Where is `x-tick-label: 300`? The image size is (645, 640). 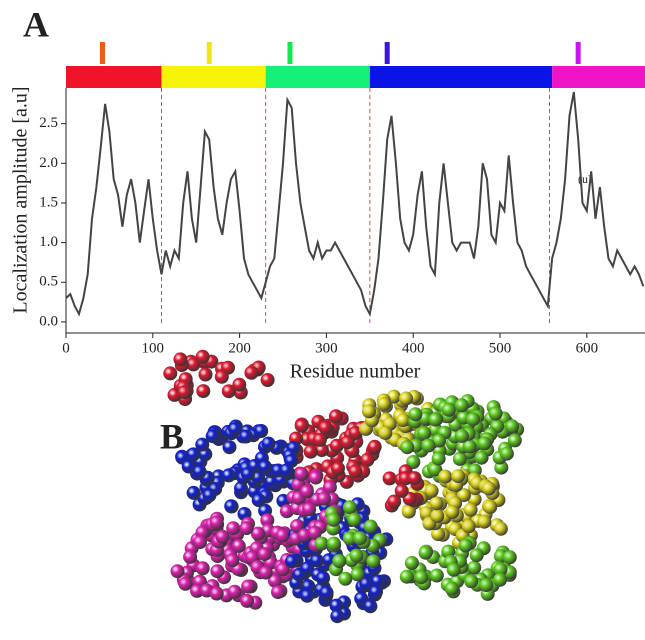
x-tick-label: 300 is located at coordinates (326, 348).